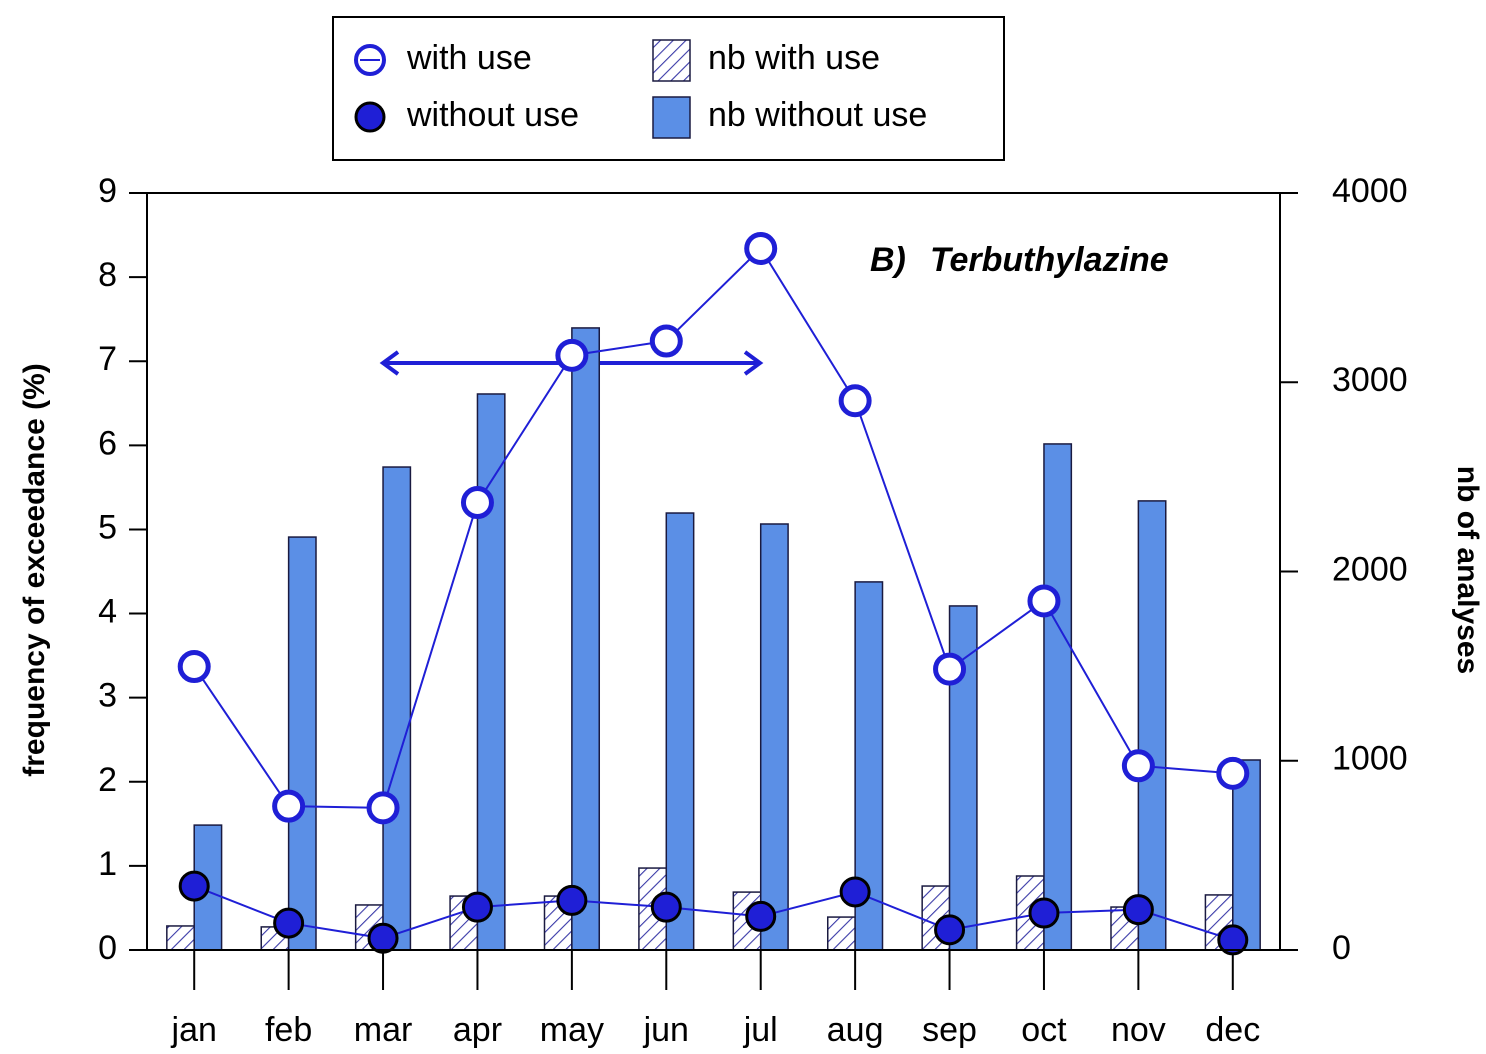  Describe the element at coordinates (370, 117) in the screenshot. I see `legend-marker` at that location.